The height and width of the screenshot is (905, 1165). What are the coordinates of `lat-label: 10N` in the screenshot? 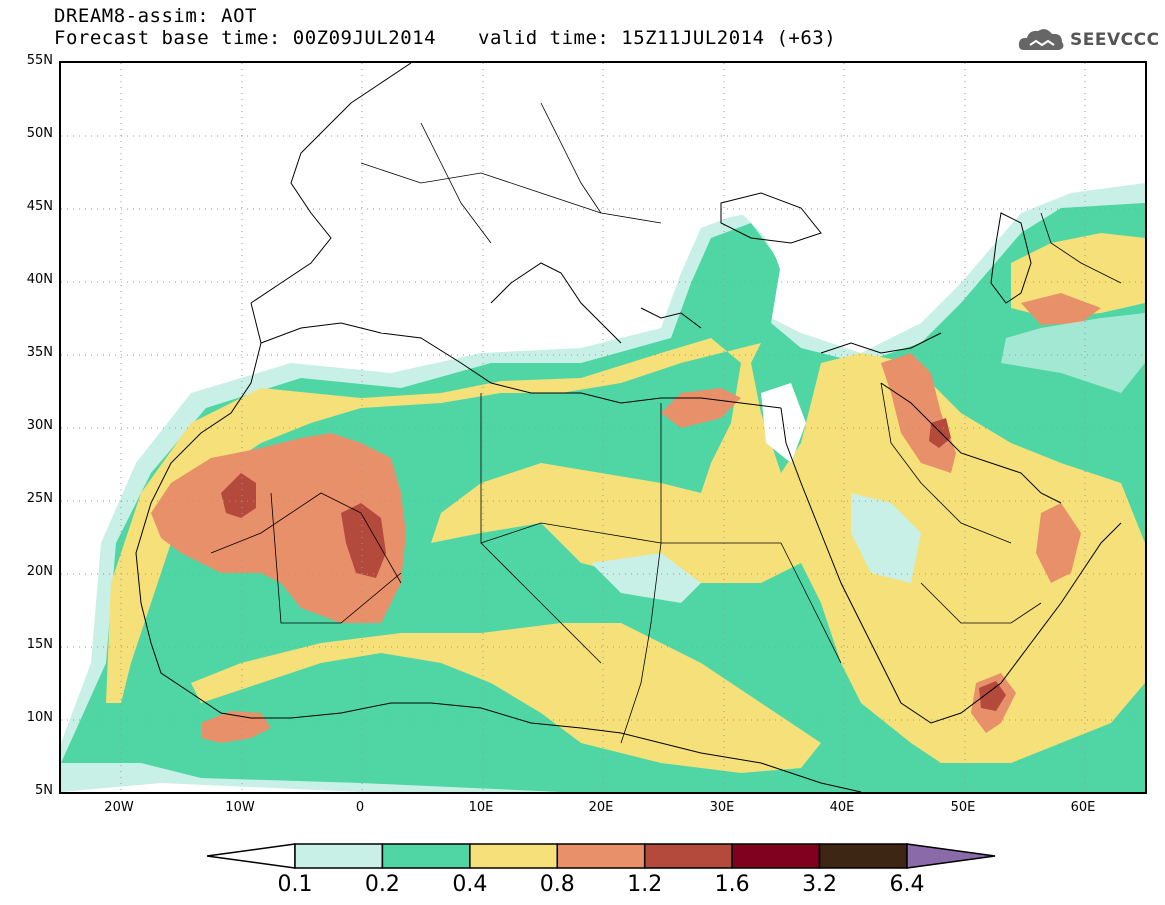 It's located at (39, 717).